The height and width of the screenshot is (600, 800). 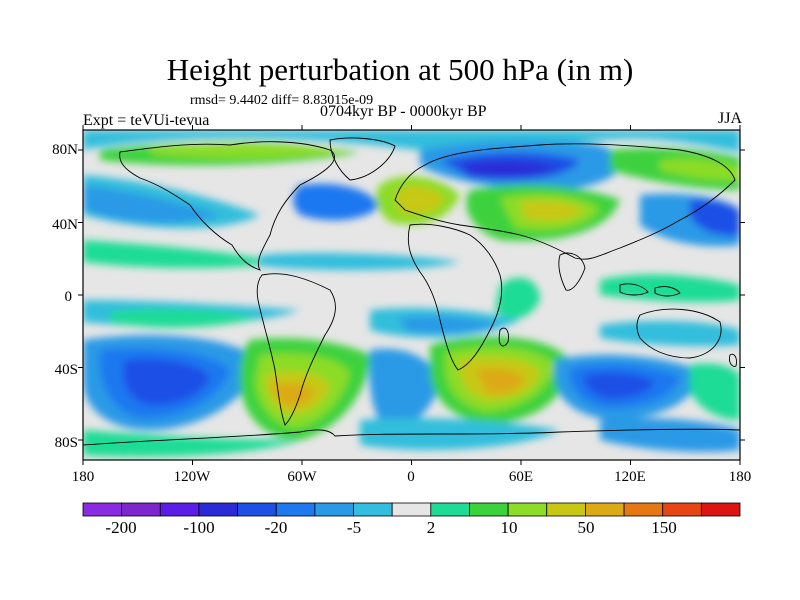 What do you see at coordinates (664, 527) in the screenshot?
I see `colorbar-label-8: 150` at bounding box center [664, 527].